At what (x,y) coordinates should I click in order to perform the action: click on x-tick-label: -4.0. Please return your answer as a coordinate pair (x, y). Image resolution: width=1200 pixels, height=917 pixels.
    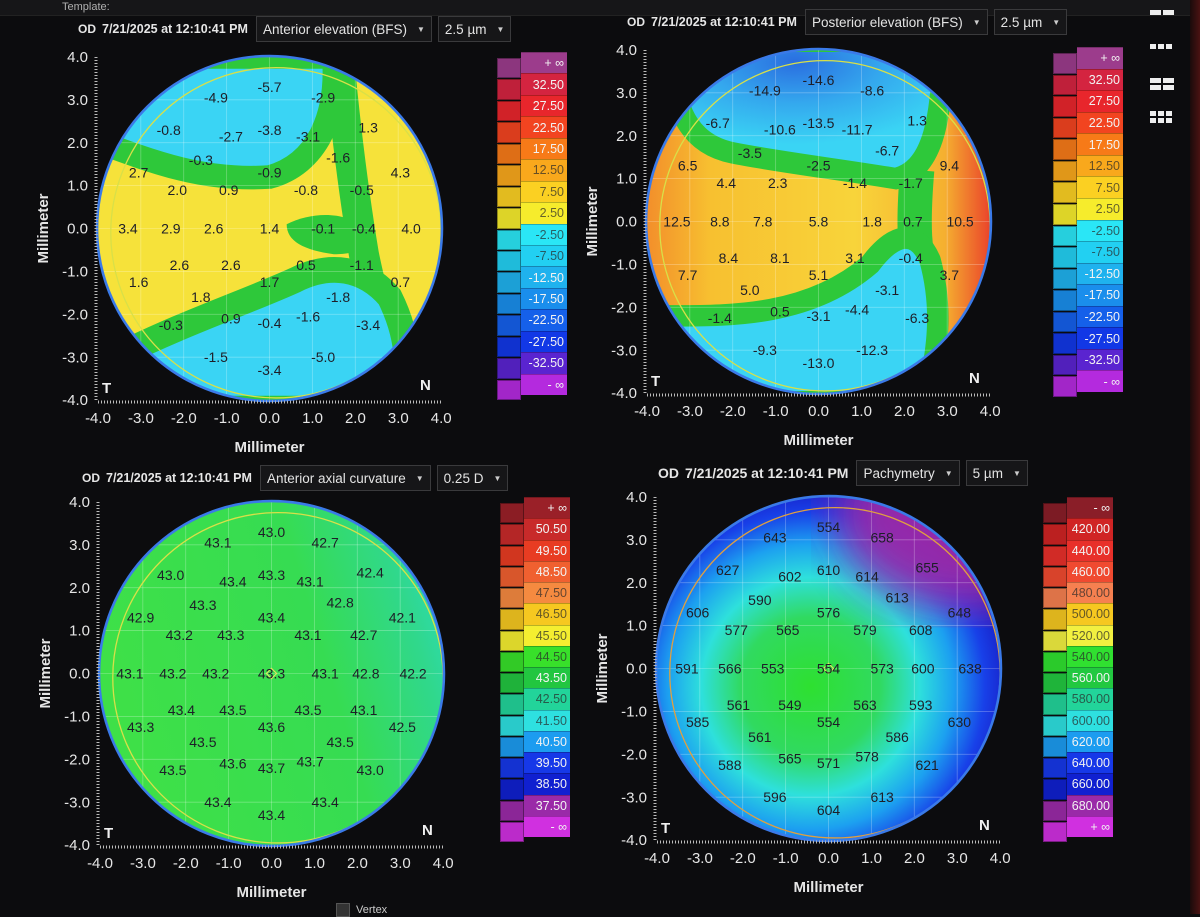
    Looking at the image, I should click on (657, 858).